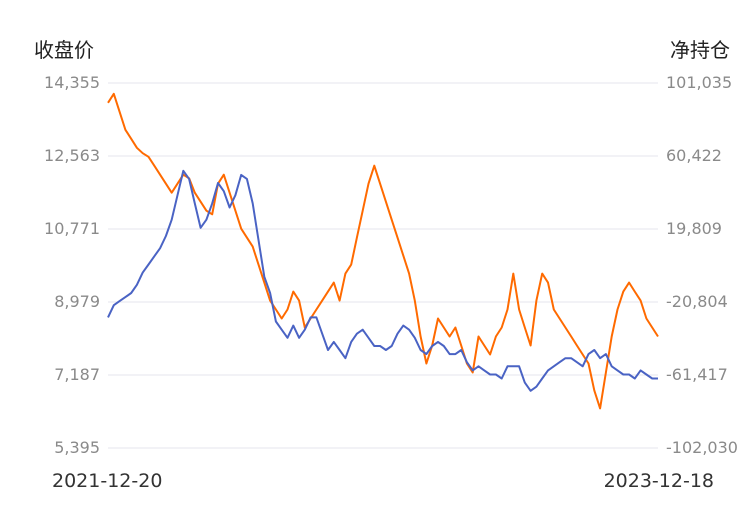  What do you see at coordinates (694, 228) in the screenshot?
I see `right-tick-label: 19,809` at bounding box center [694, 228].